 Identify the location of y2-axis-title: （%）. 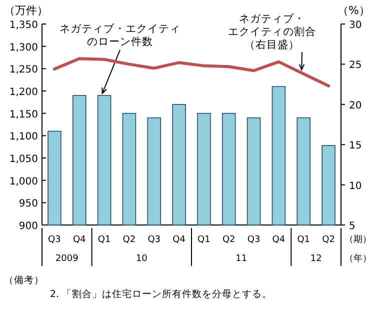
(354, 10).